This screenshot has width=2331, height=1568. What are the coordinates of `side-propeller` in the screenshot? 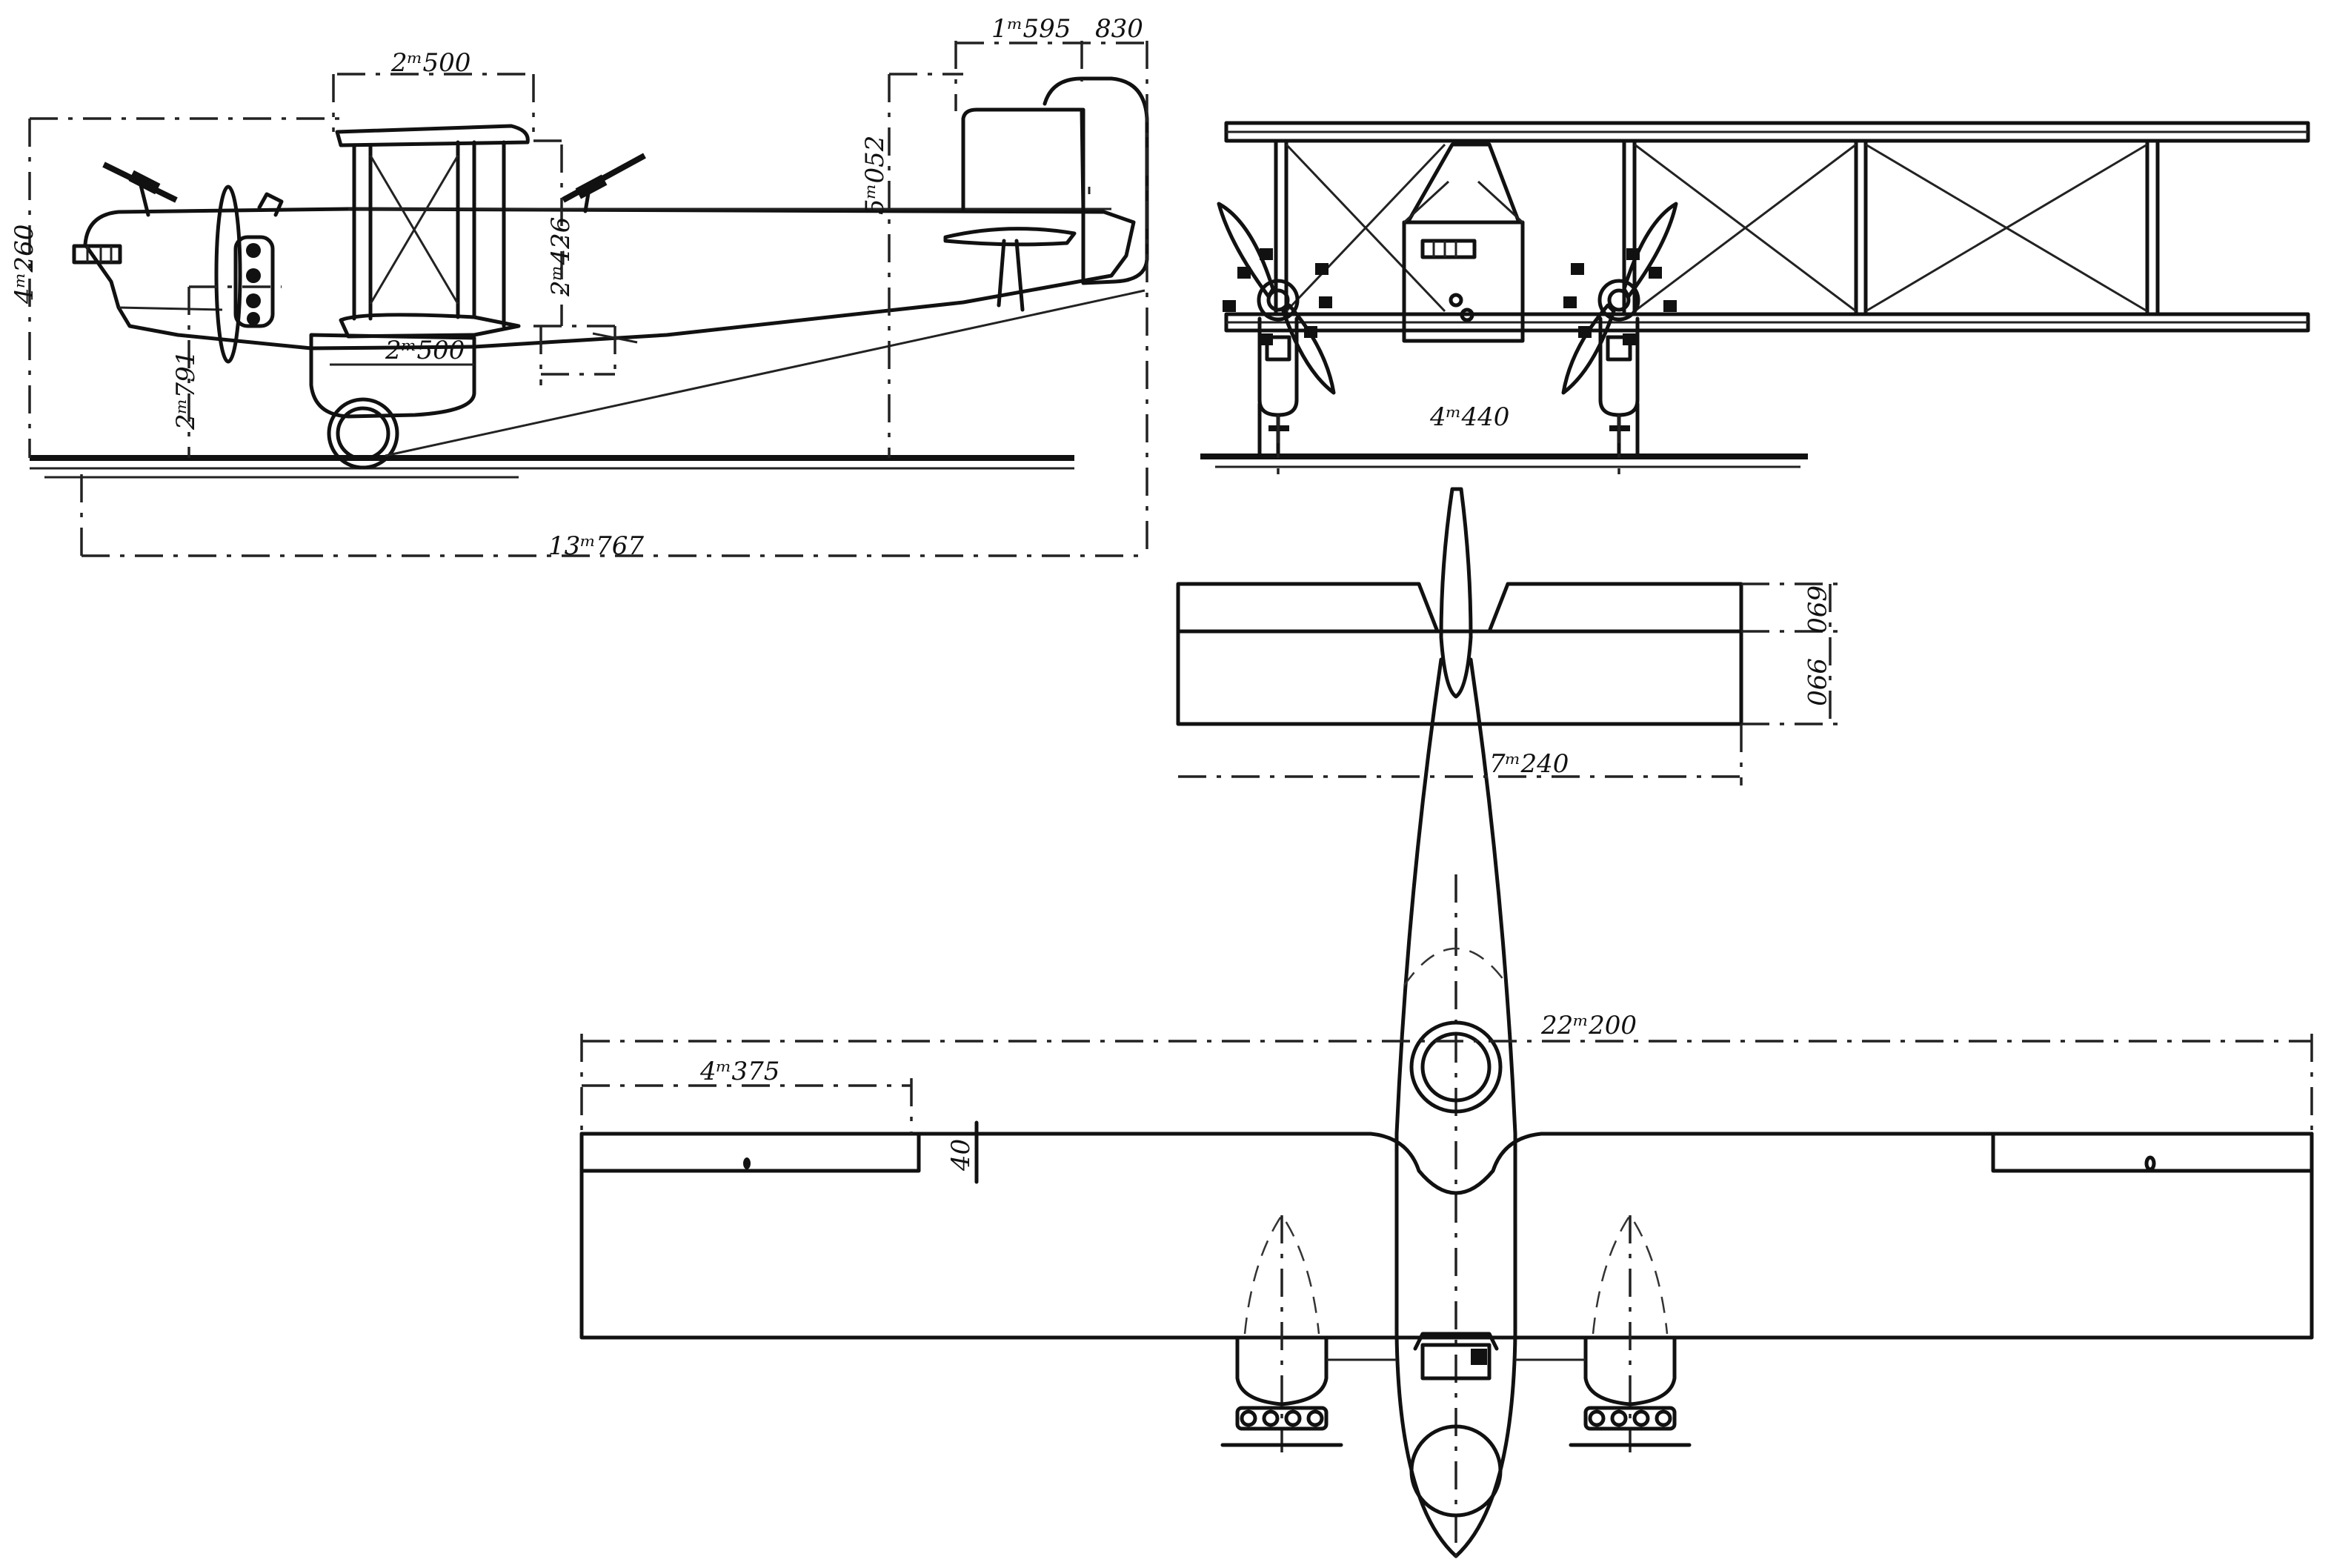 It's located at (249, 274).